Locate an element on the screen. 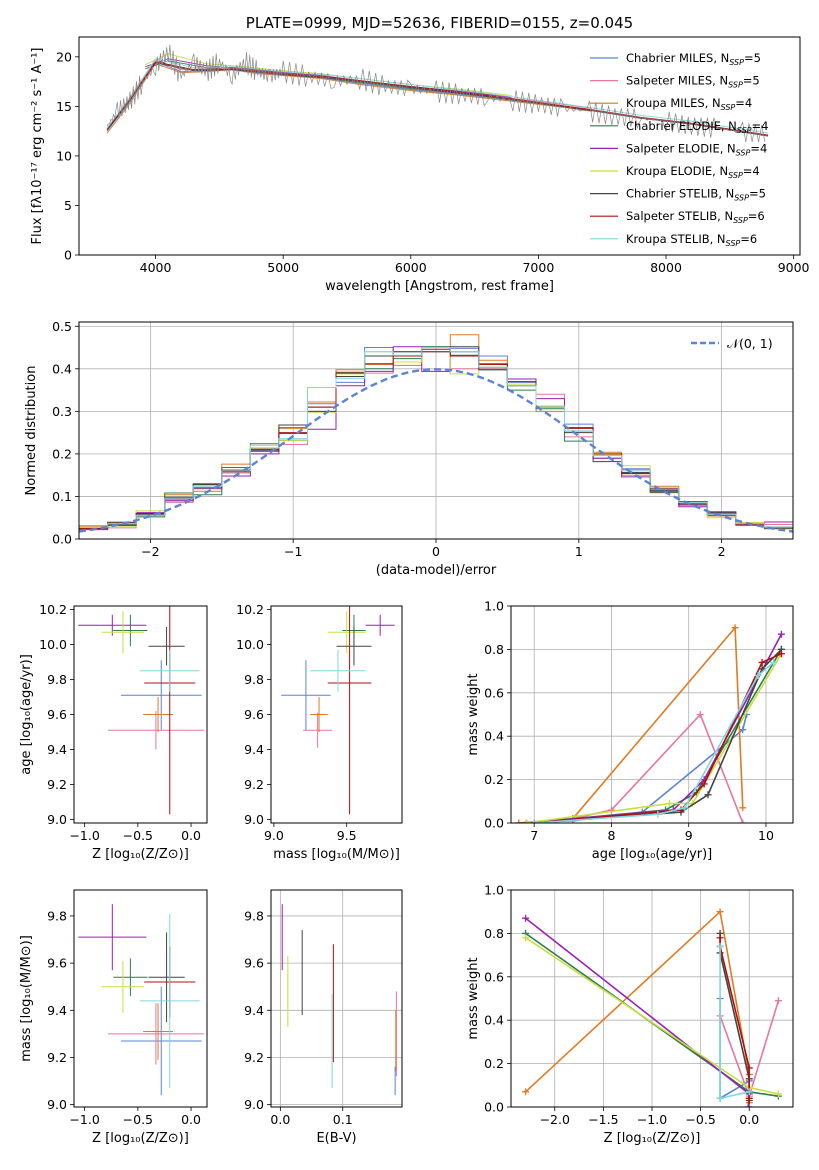  normal-curve is located at coordinates (436, 450).